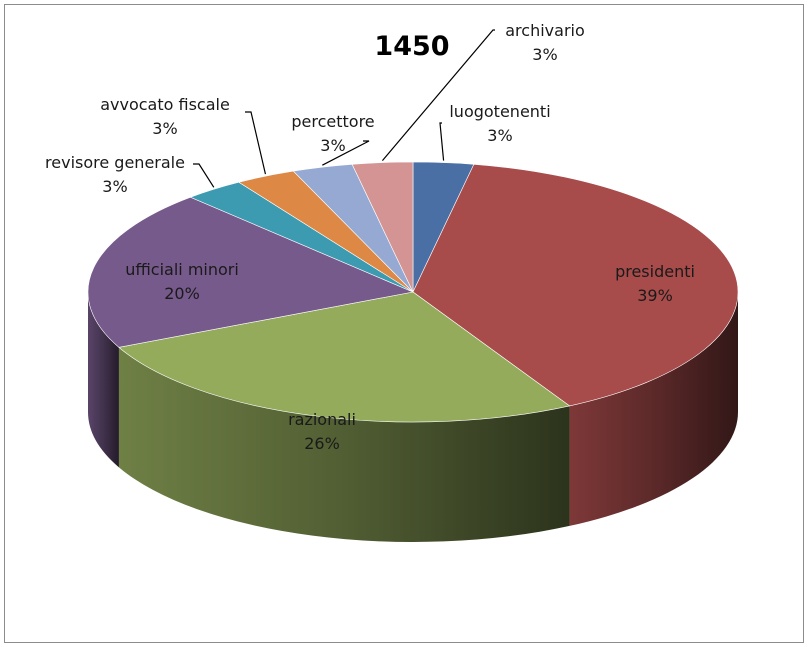  Describe the element at coordinates (438, 95) in the screenshot. I see `leader-line-archivario` at that location.